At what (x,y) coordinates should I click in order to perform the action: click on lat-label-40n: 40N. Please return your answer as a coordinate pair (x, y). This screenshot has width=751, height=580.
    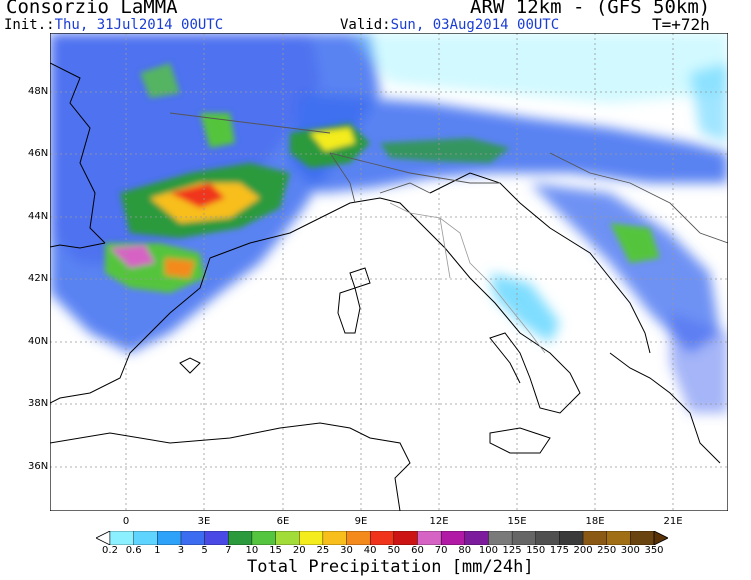
    Looking at the image, I should click on (38, 341).